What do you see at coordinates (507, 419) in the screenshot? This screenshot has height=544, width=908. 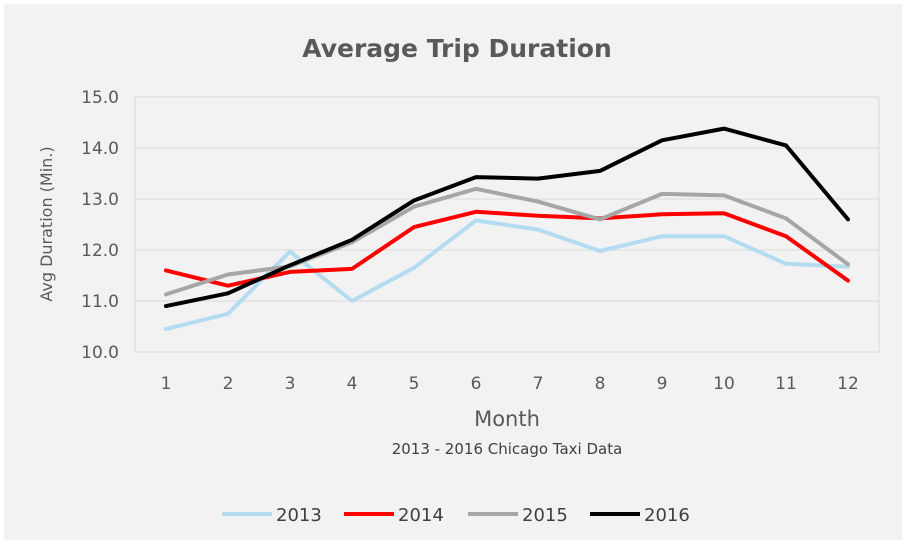 I see `x-axis-title: Month` at bounding box center [507, 419].